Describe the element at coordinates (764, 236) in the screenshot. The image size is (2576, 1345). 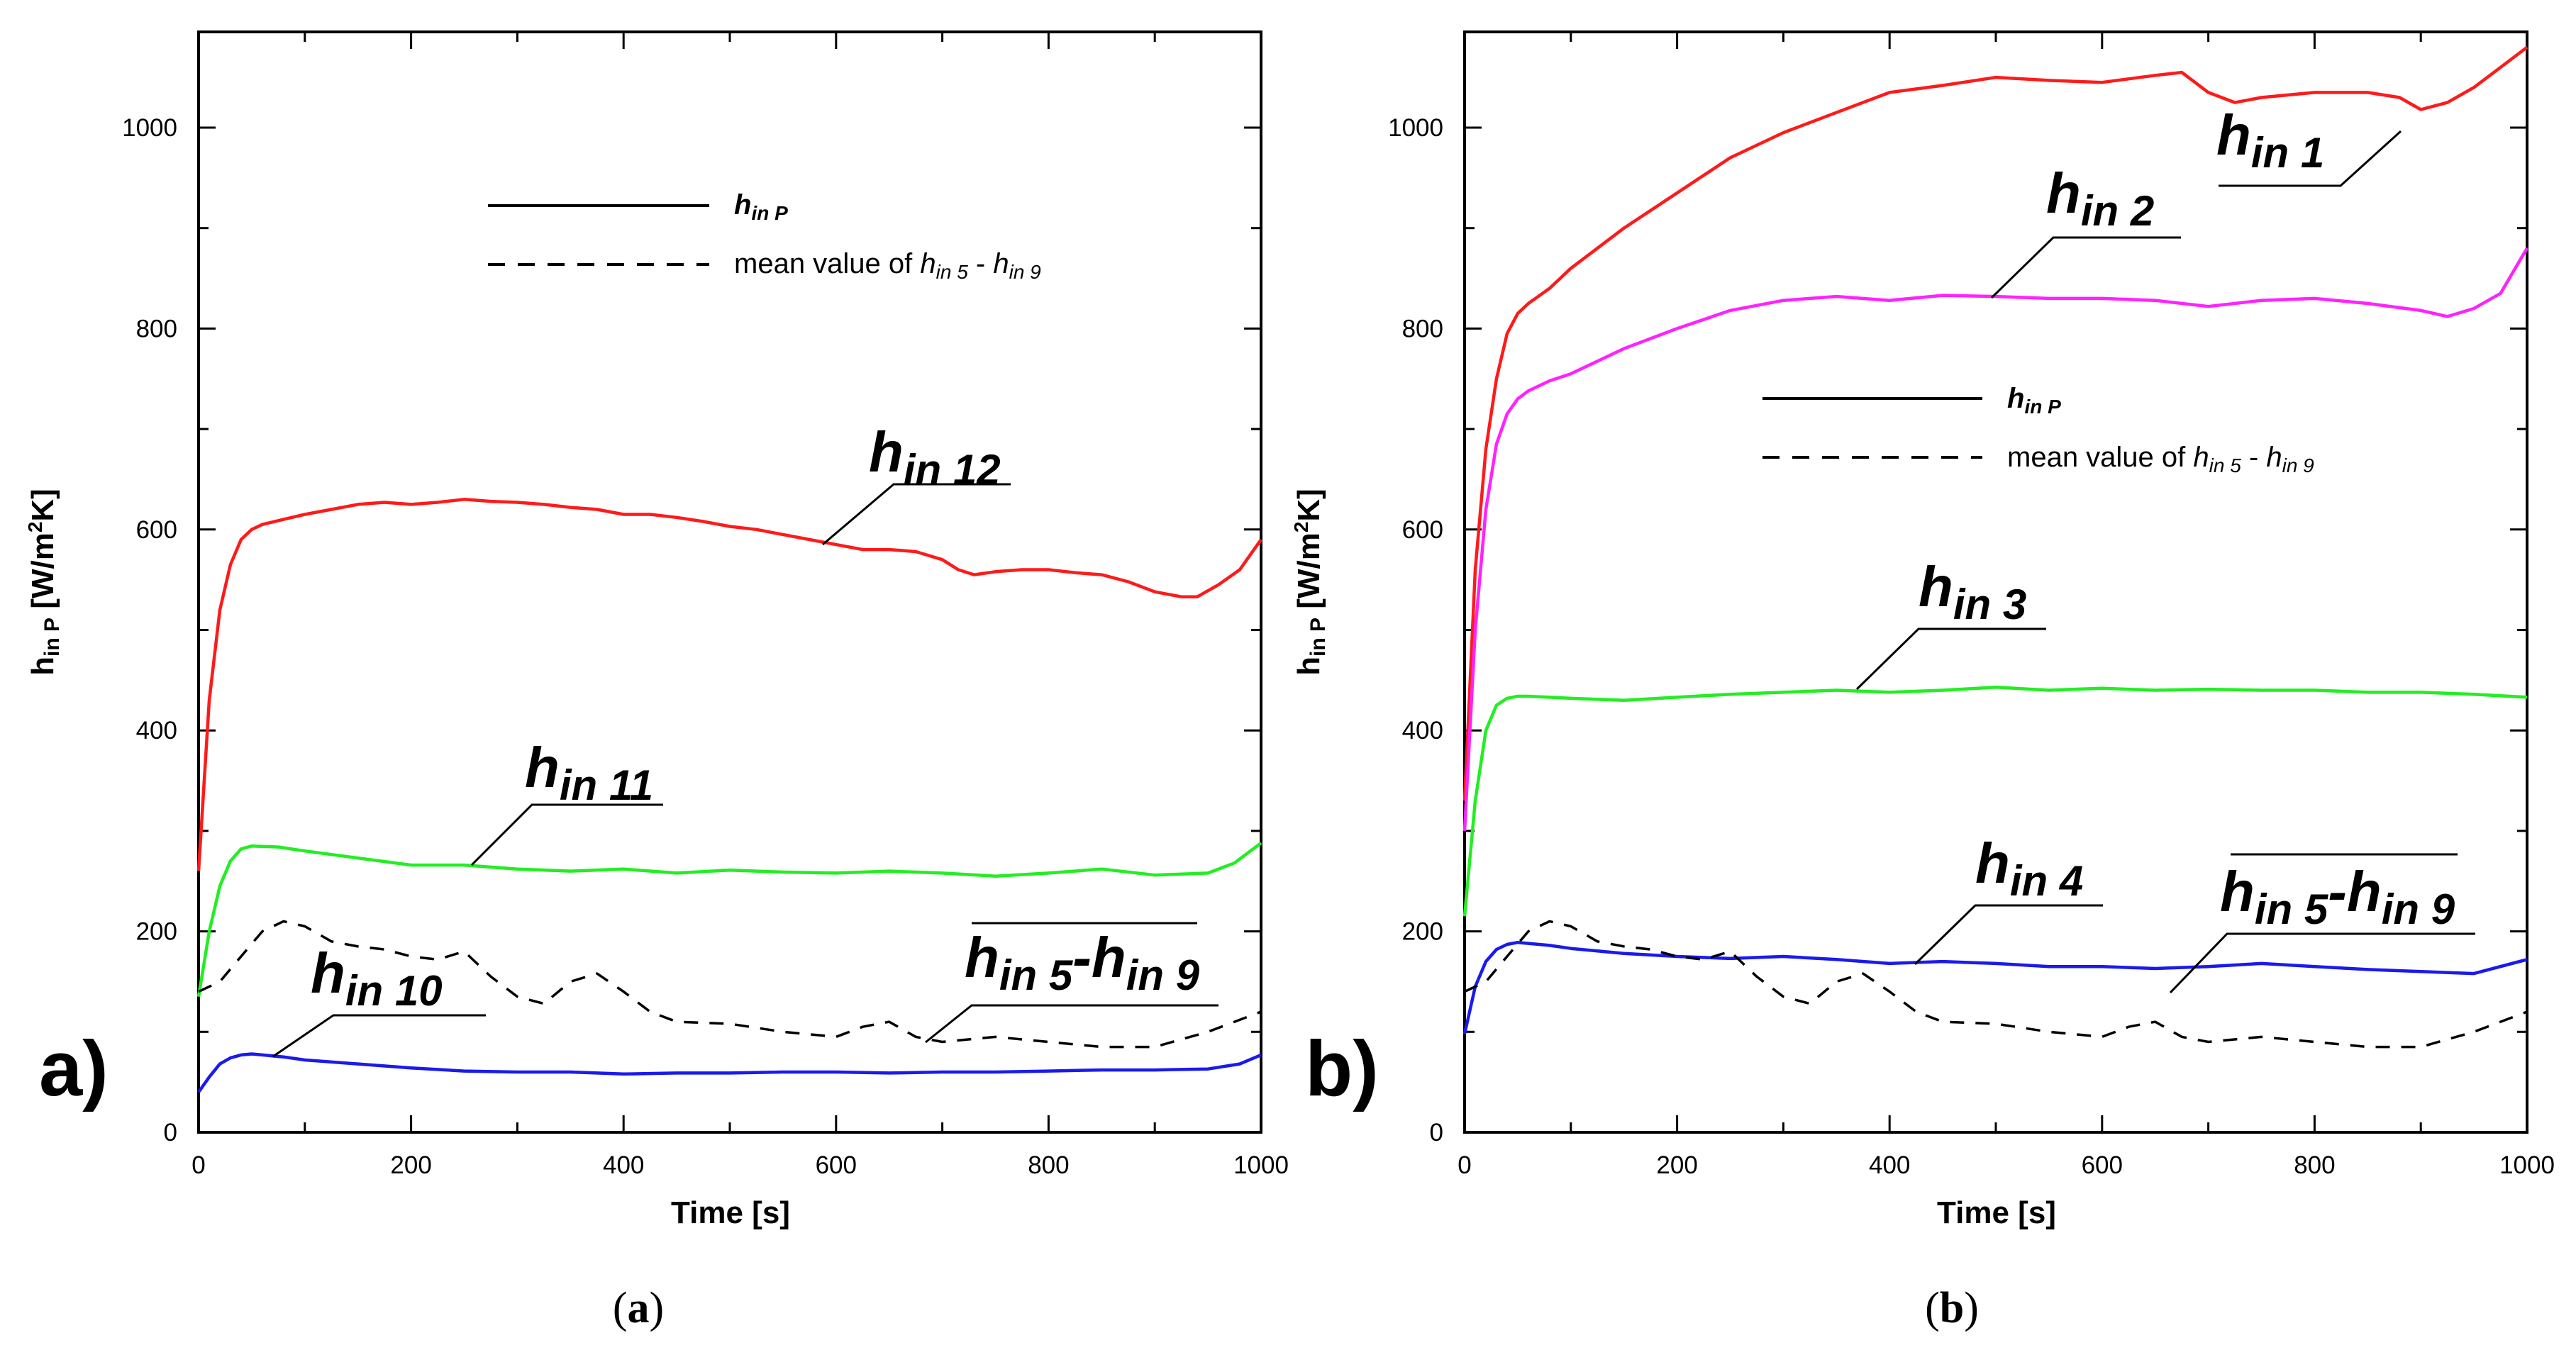
I see `legend-a: hin P mean value of hin 5 - hin 9` at that location.